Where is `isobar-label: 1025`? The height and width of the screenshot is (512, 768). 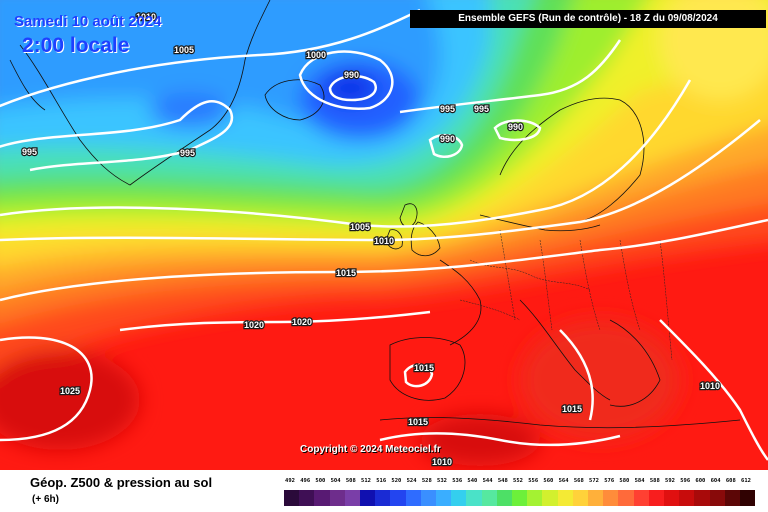 isobar-label: 1025 is located at coordinates (70, 391).